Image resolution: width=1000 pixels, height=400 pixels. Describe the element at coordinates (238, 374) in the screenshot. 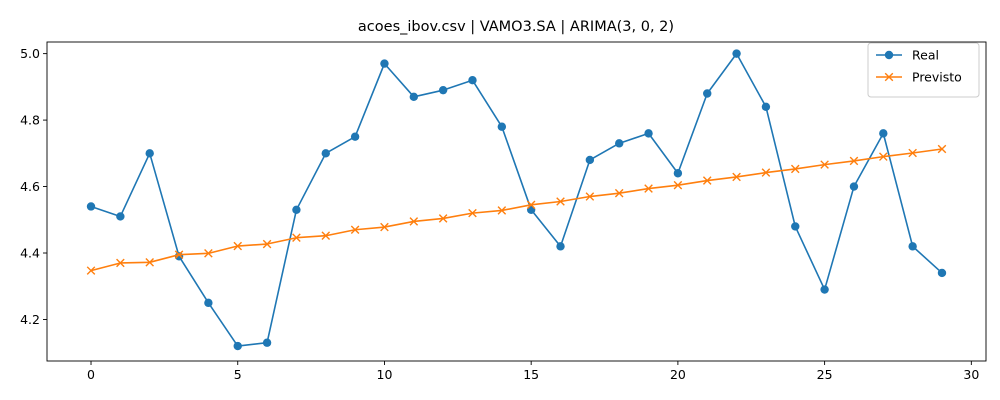

I see `x-tick-label: 5` at that location.